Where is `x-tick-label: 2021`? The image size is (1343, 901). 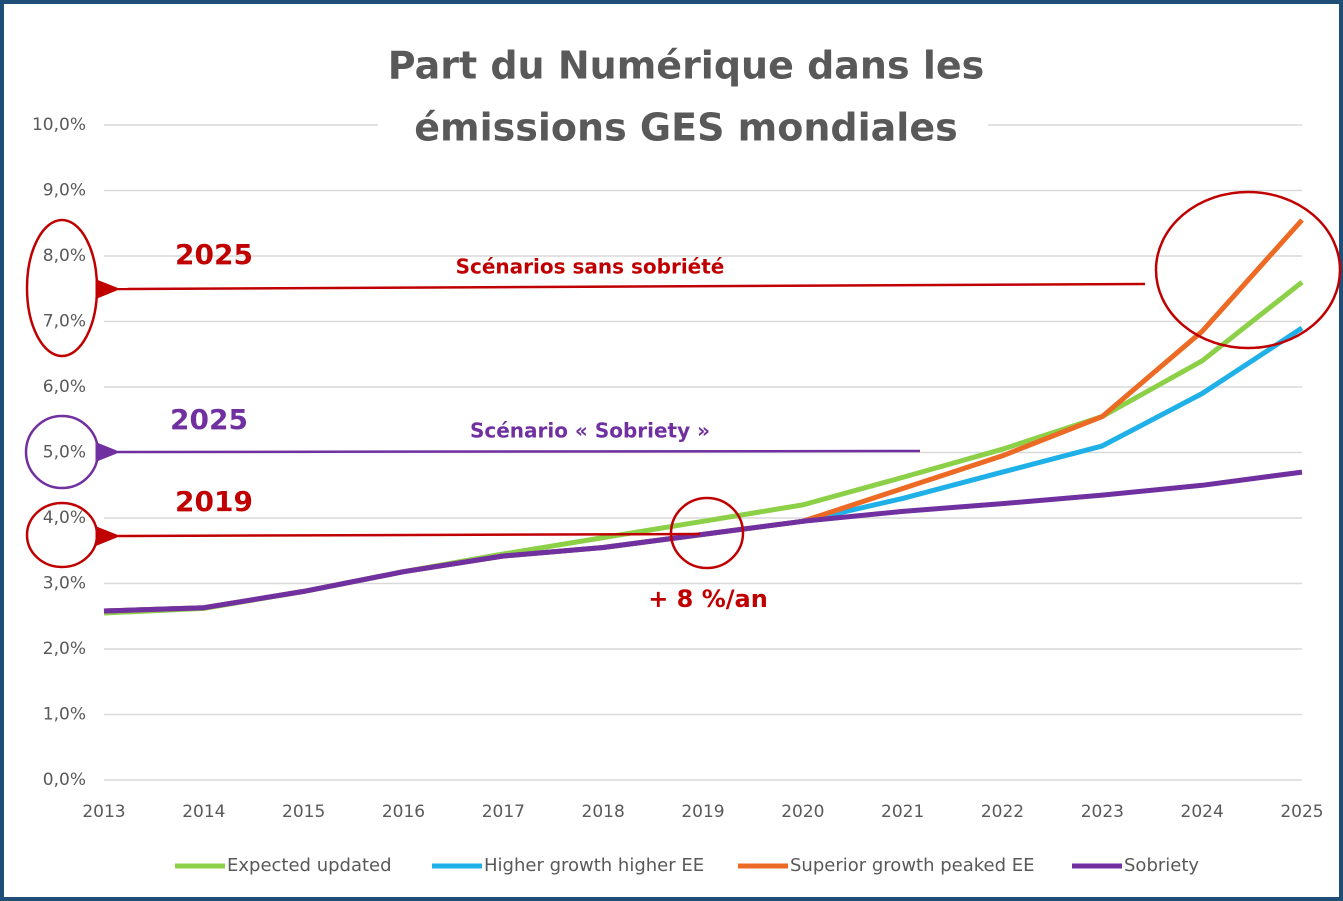
x-tick-label: 2021 is located at coordinates (902, 812).